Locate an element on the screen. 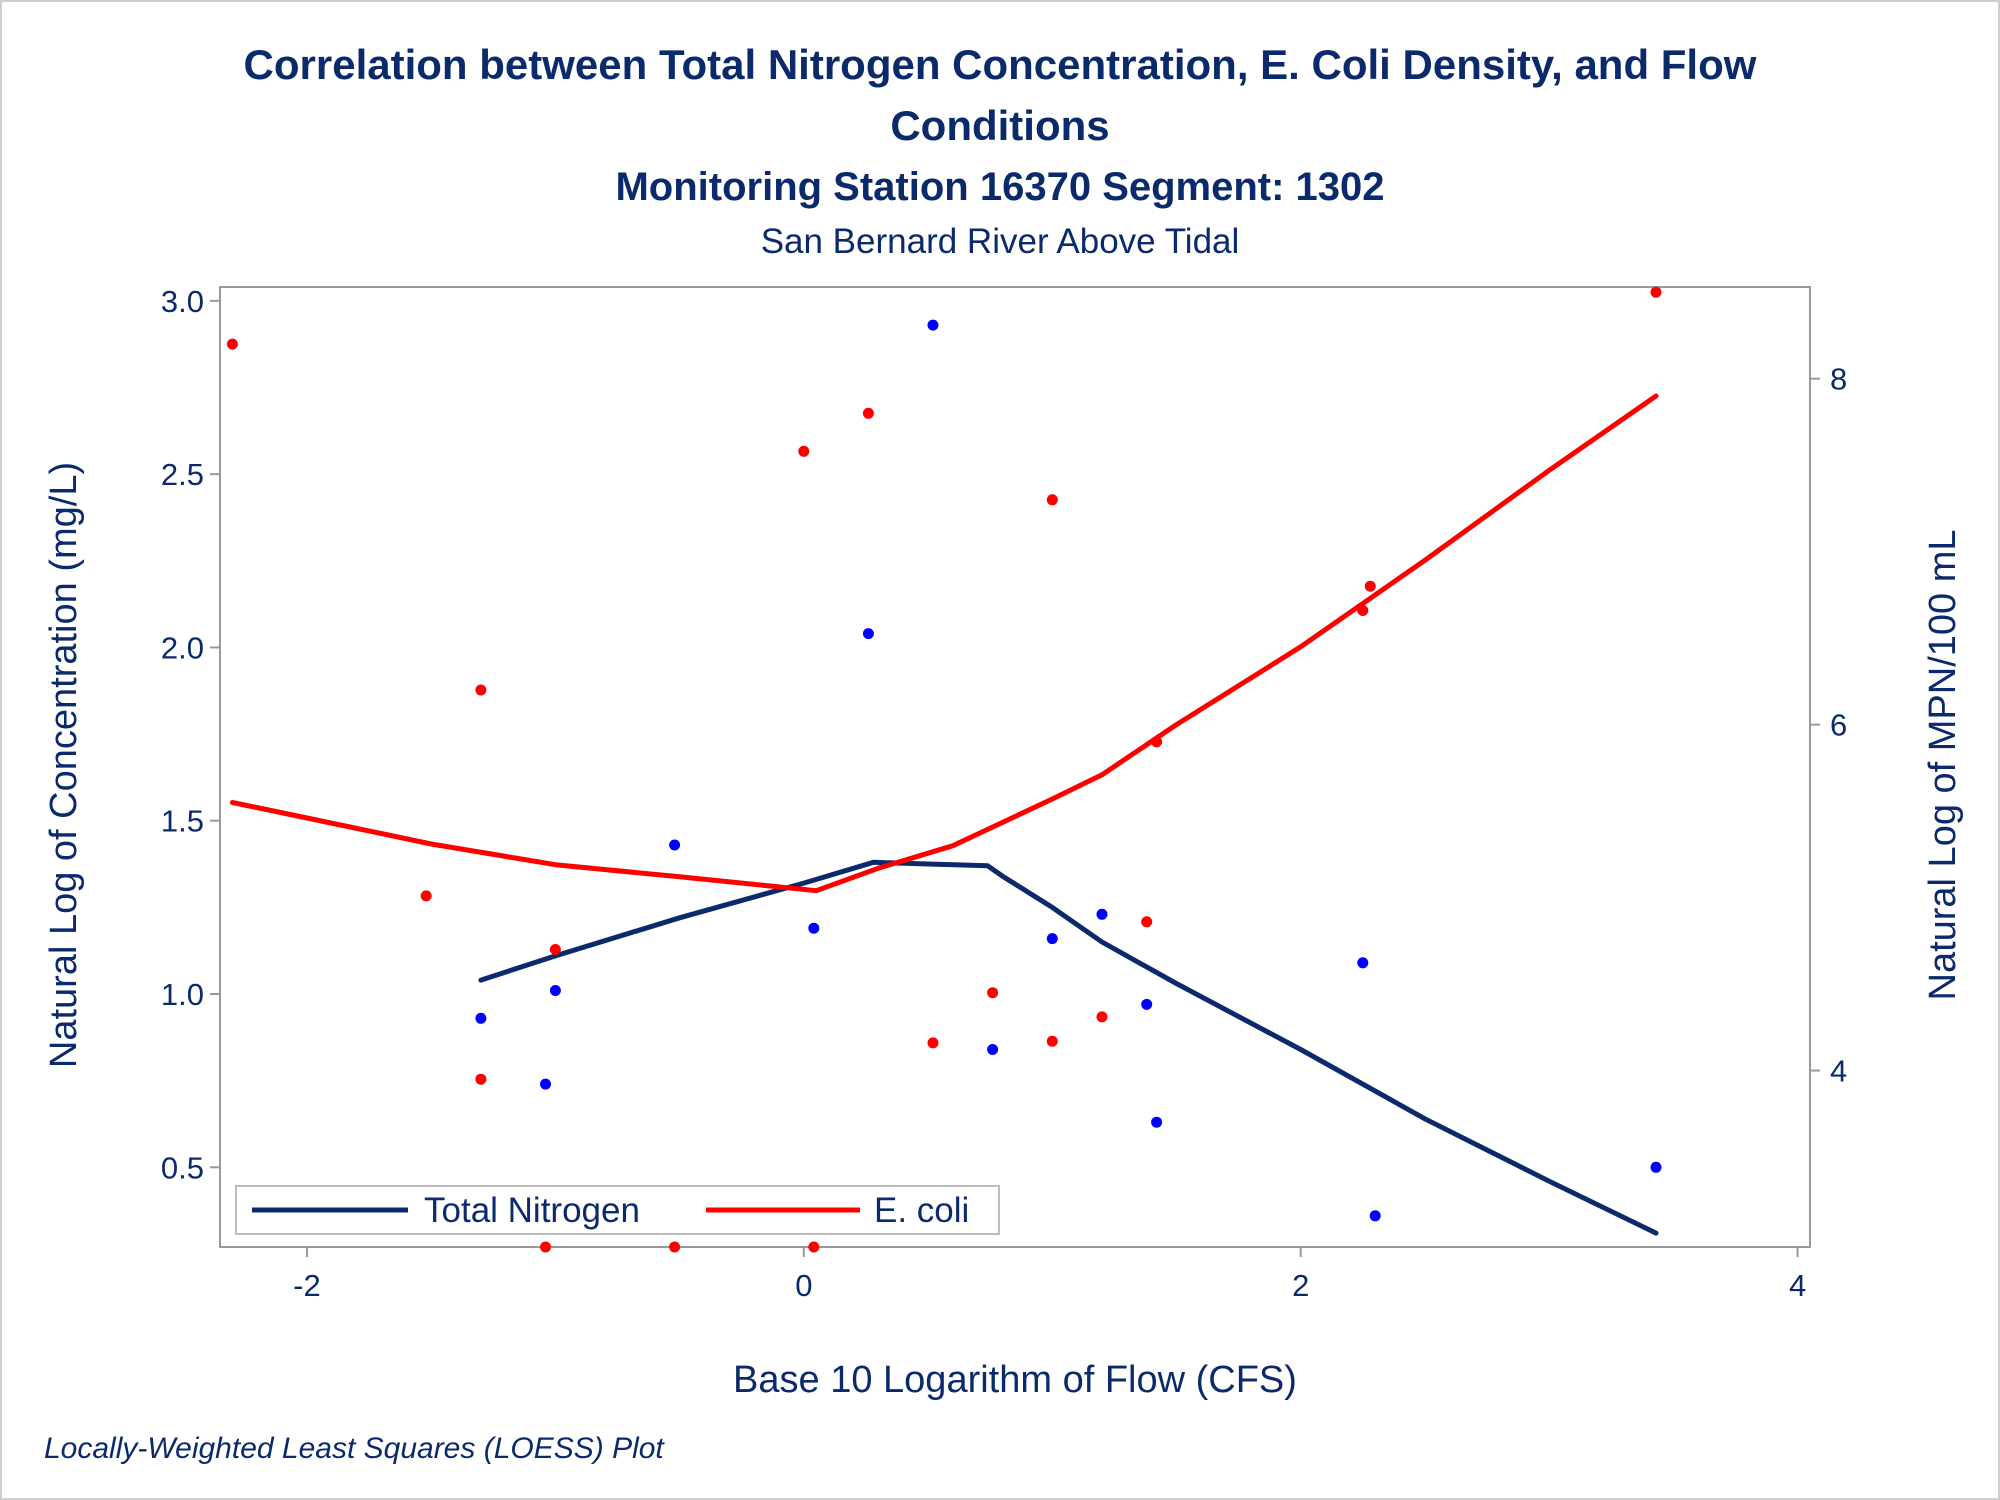 The height and width of the screenshot is (1500, 2000). legend-label-total-nitrogen: Total Nitrogen is located at coordinates (532, 1210).